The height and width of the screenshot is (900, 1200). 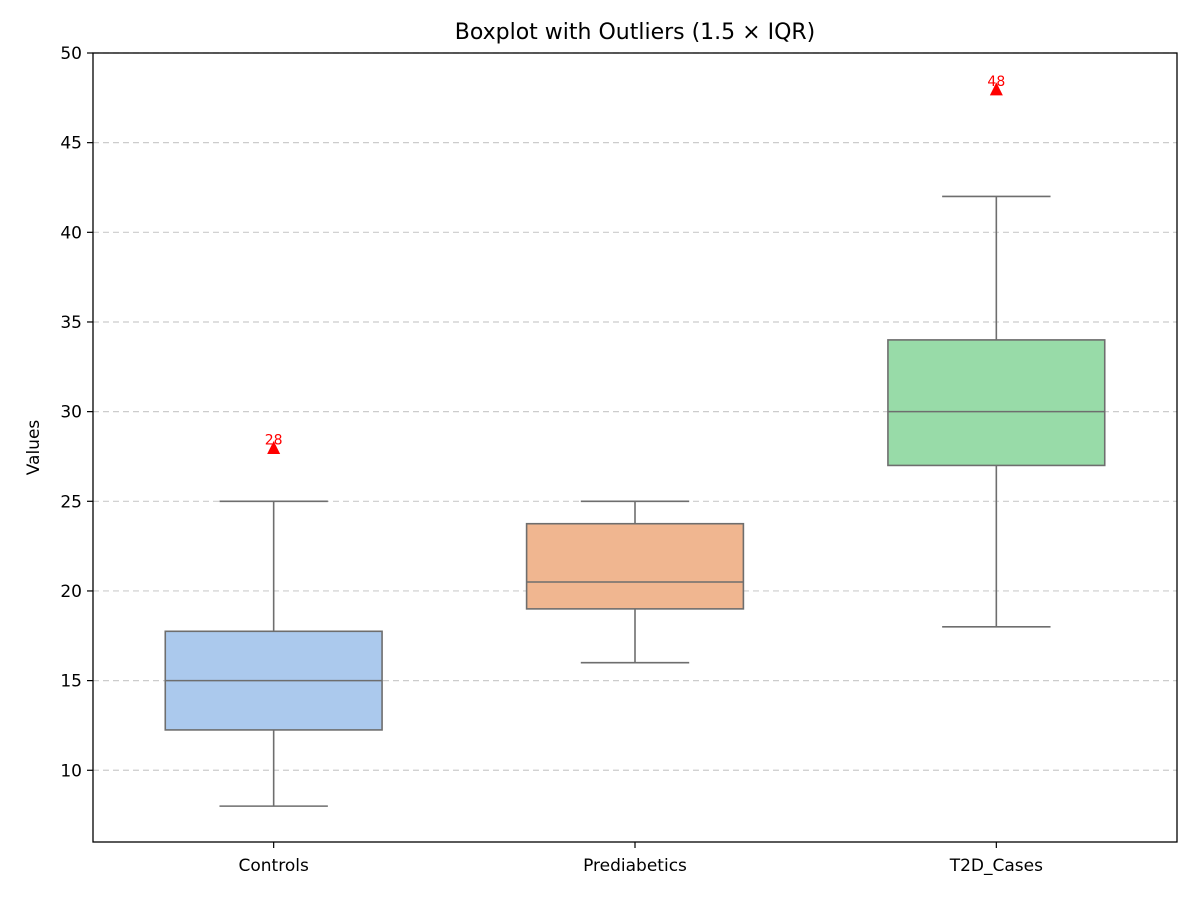 What do you see at coordinates (71, 771) in the screenshot?
I see `y-tick-label: 10` at bounding box center [71, 771].